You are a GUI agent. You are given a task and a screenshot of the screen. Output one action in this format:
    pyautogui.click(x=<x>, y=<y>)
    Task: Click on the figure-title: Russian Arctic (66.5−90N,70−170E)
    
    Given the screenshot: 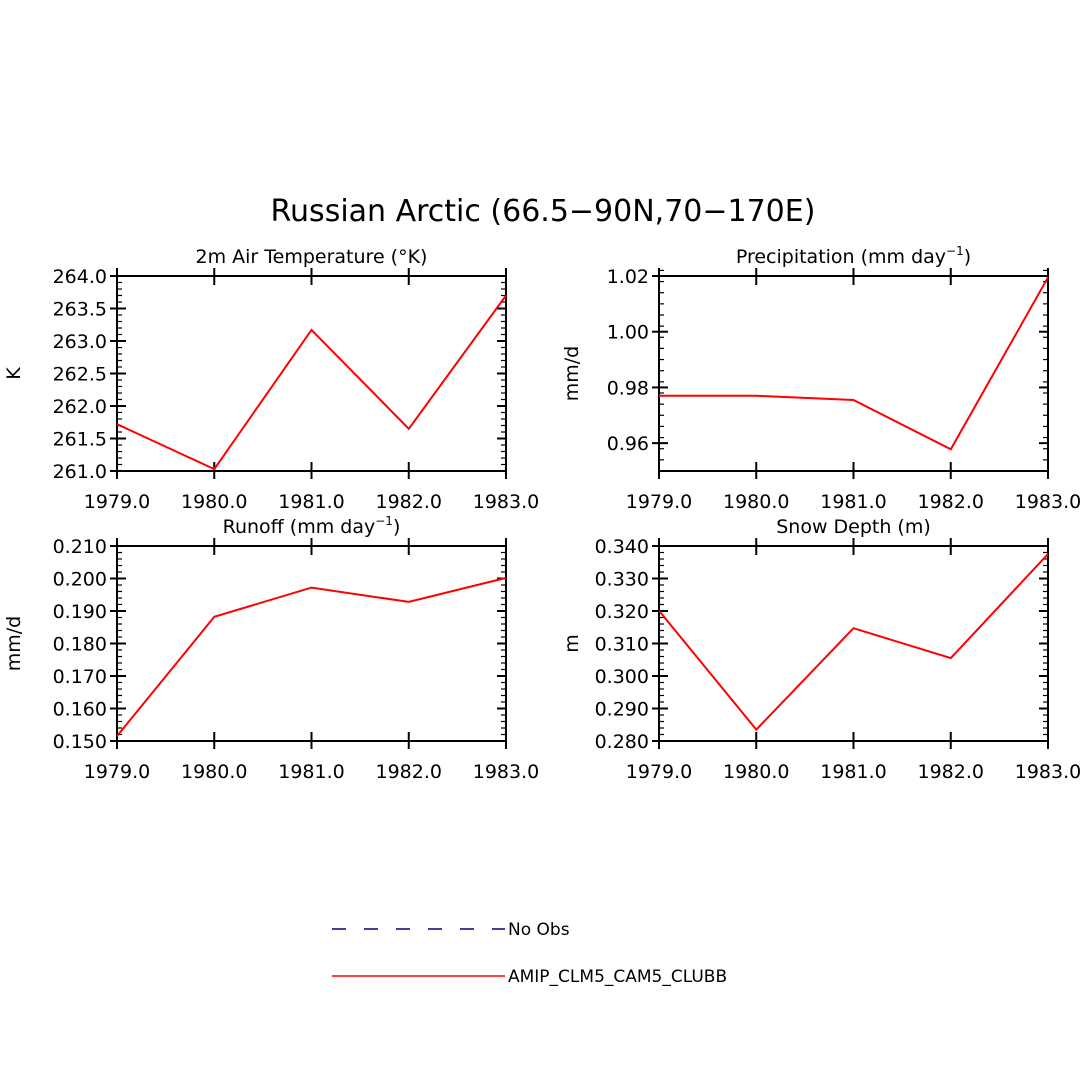 What is the action you would take?
    pyautogui.click(x=543, y=211)
    